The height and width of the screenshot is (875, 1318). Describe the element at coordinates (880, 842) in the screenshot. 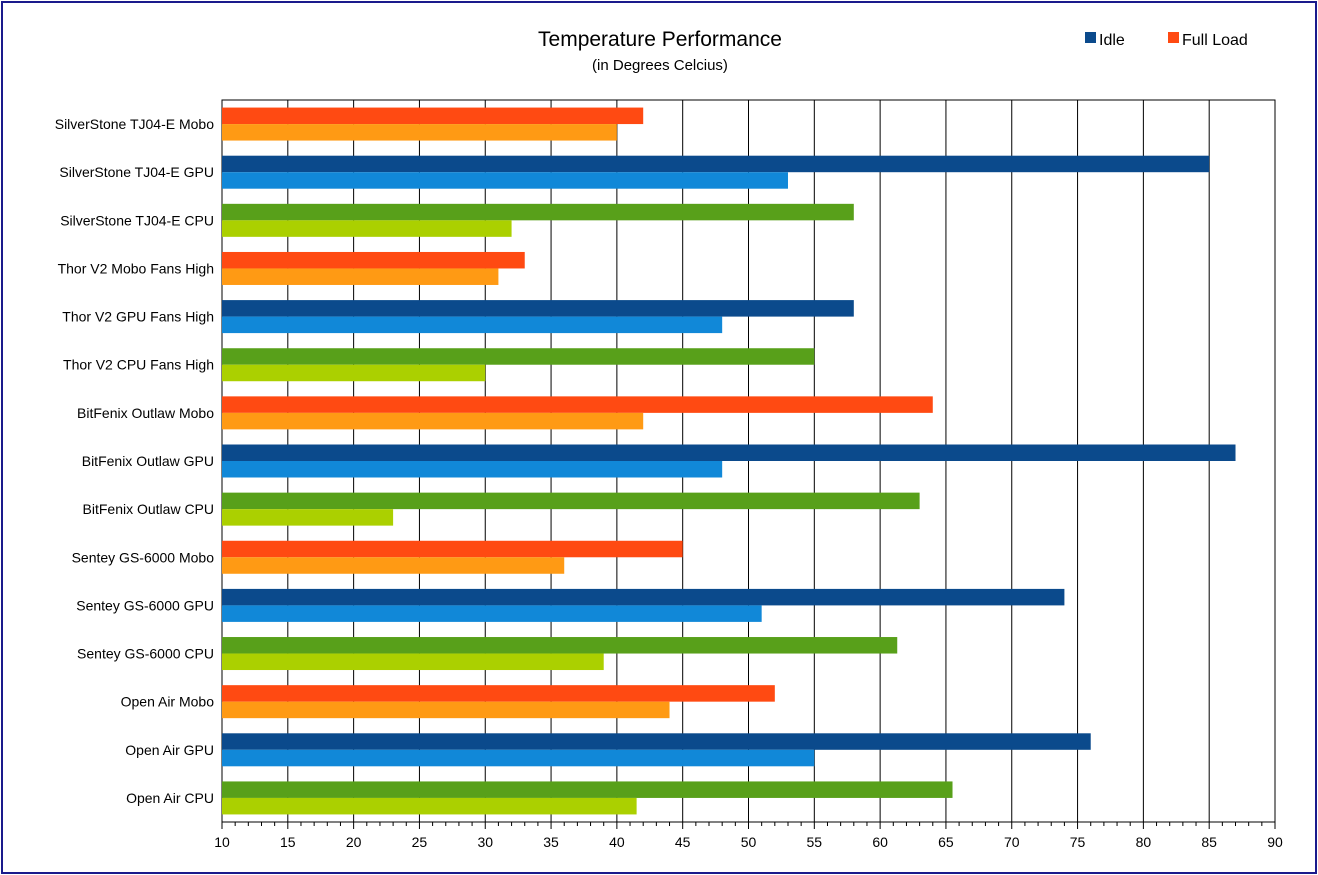

I see `tick-label-60: 60` at that location.